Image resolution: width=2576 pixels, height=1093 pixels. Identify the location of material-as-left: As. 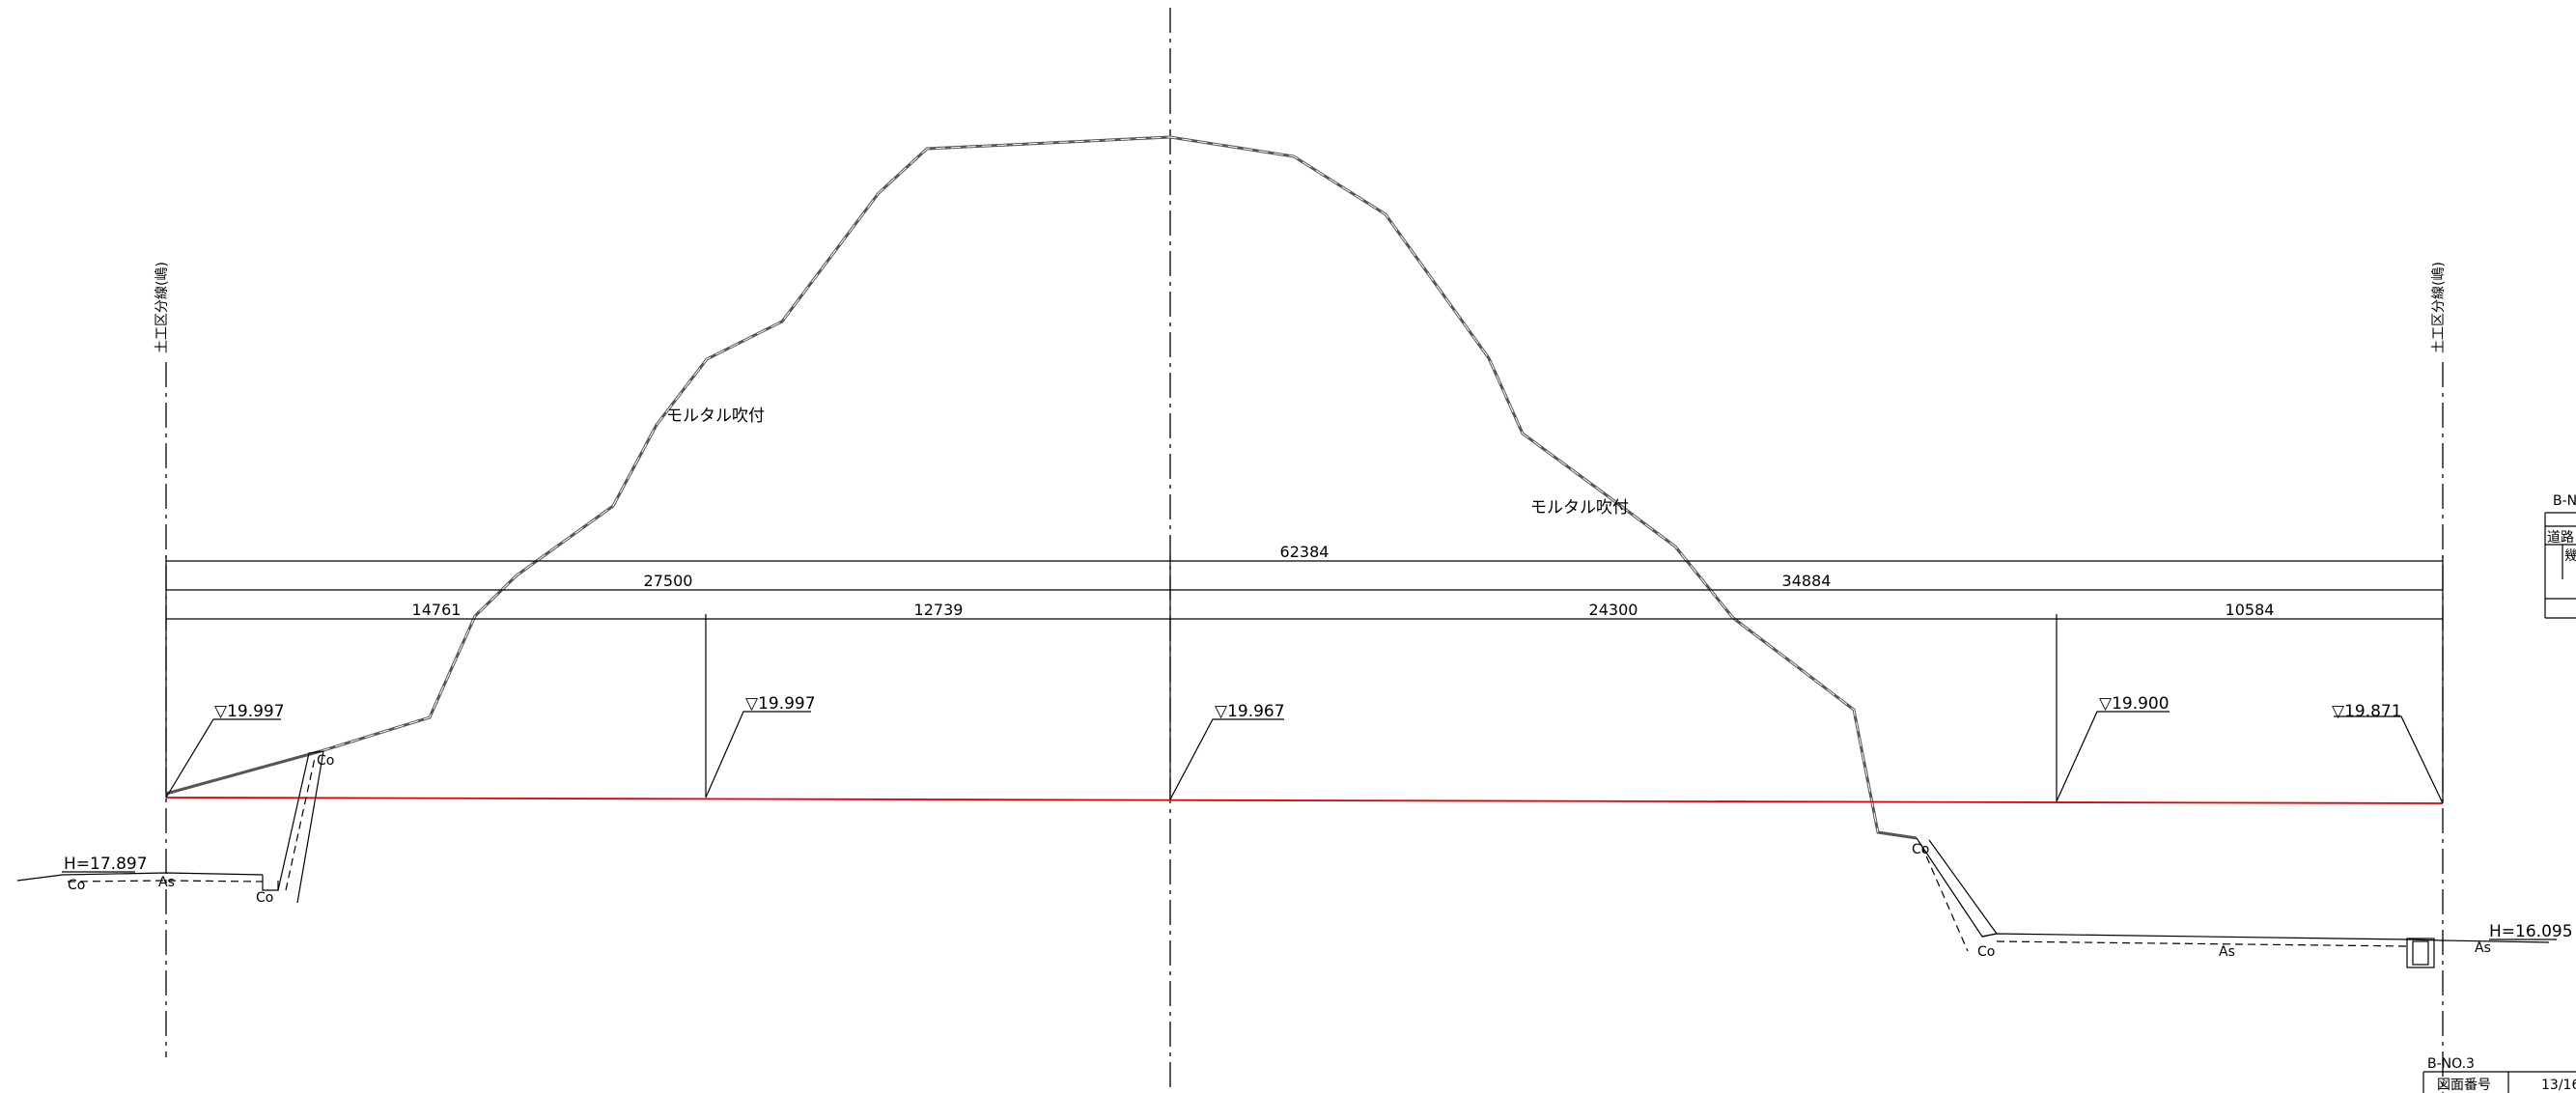
(167, 882).